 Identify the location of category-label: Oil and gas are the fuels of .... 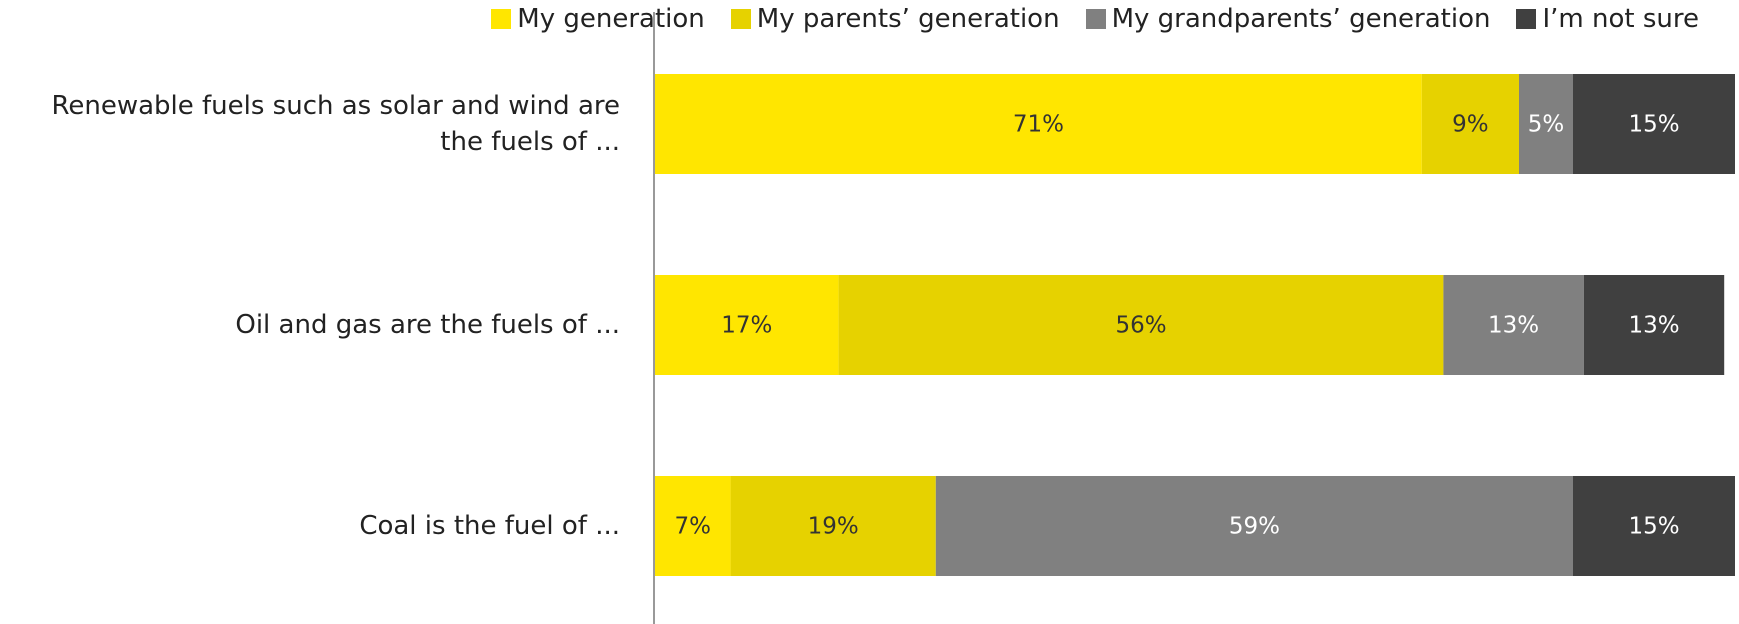
(427, 325).